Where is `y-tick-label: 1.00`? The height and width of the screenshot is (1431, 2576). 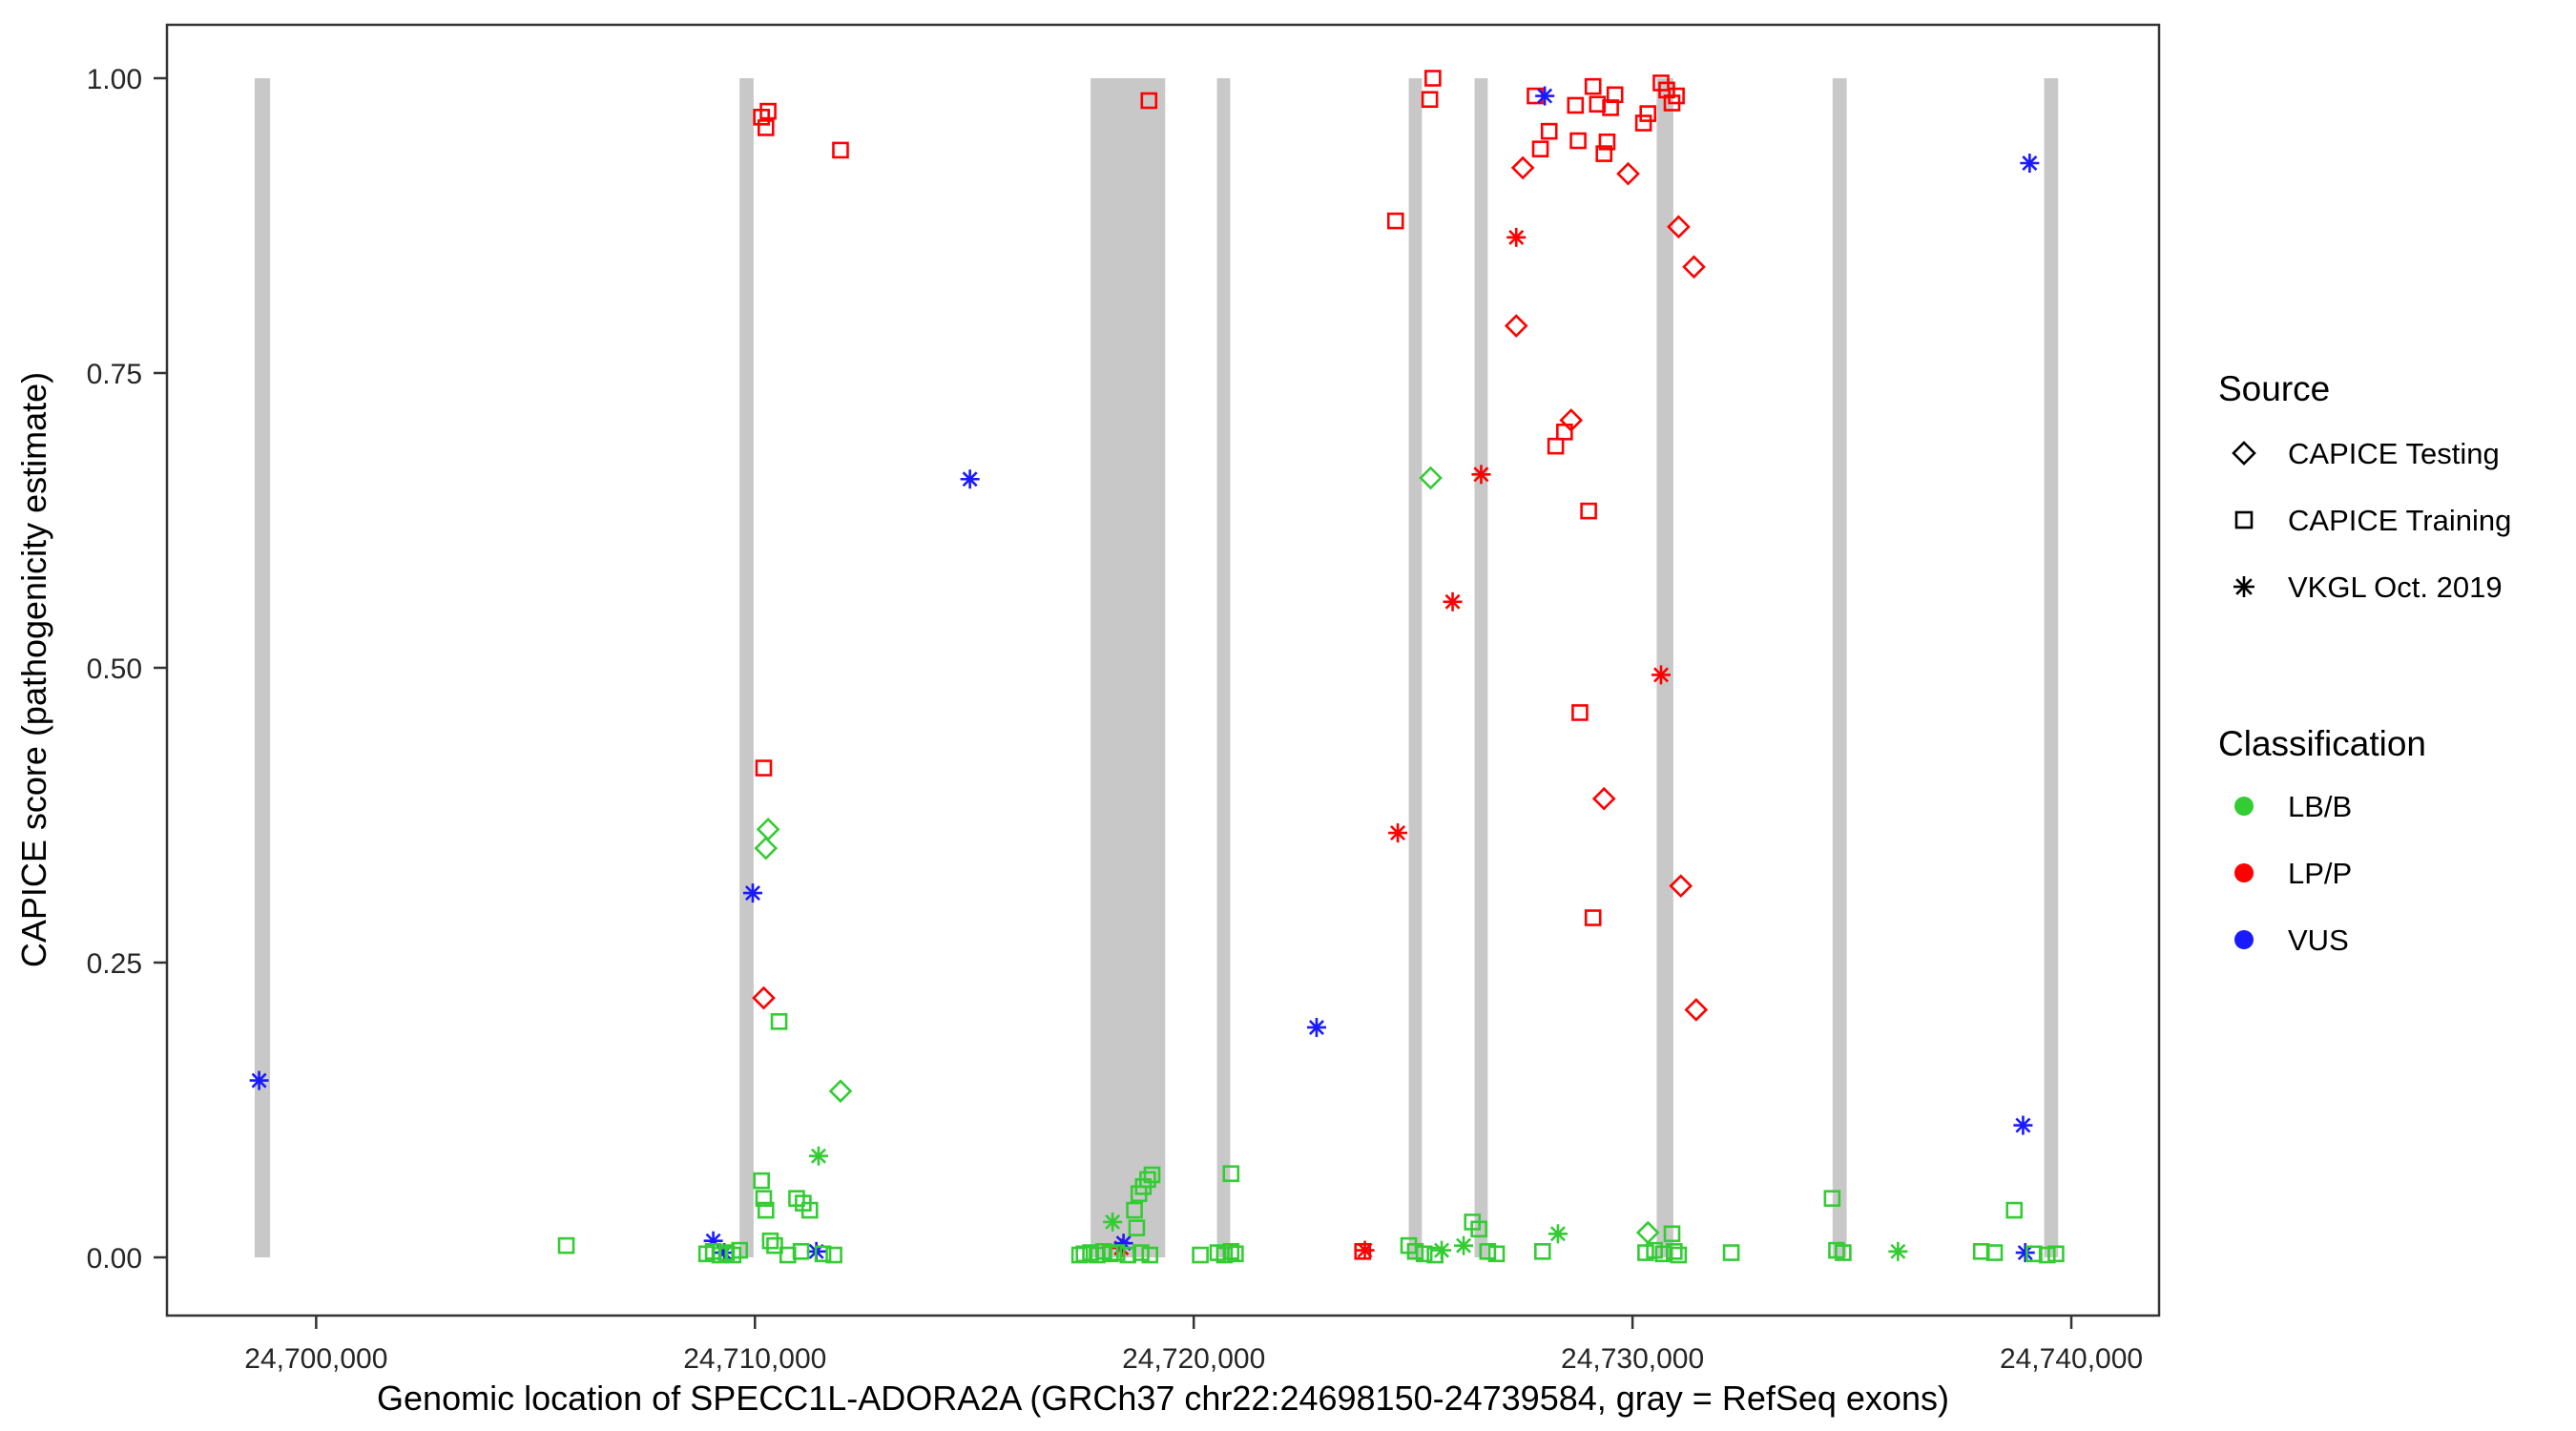 y-tick-label: 1.00 is located at coordinates (114, 79).